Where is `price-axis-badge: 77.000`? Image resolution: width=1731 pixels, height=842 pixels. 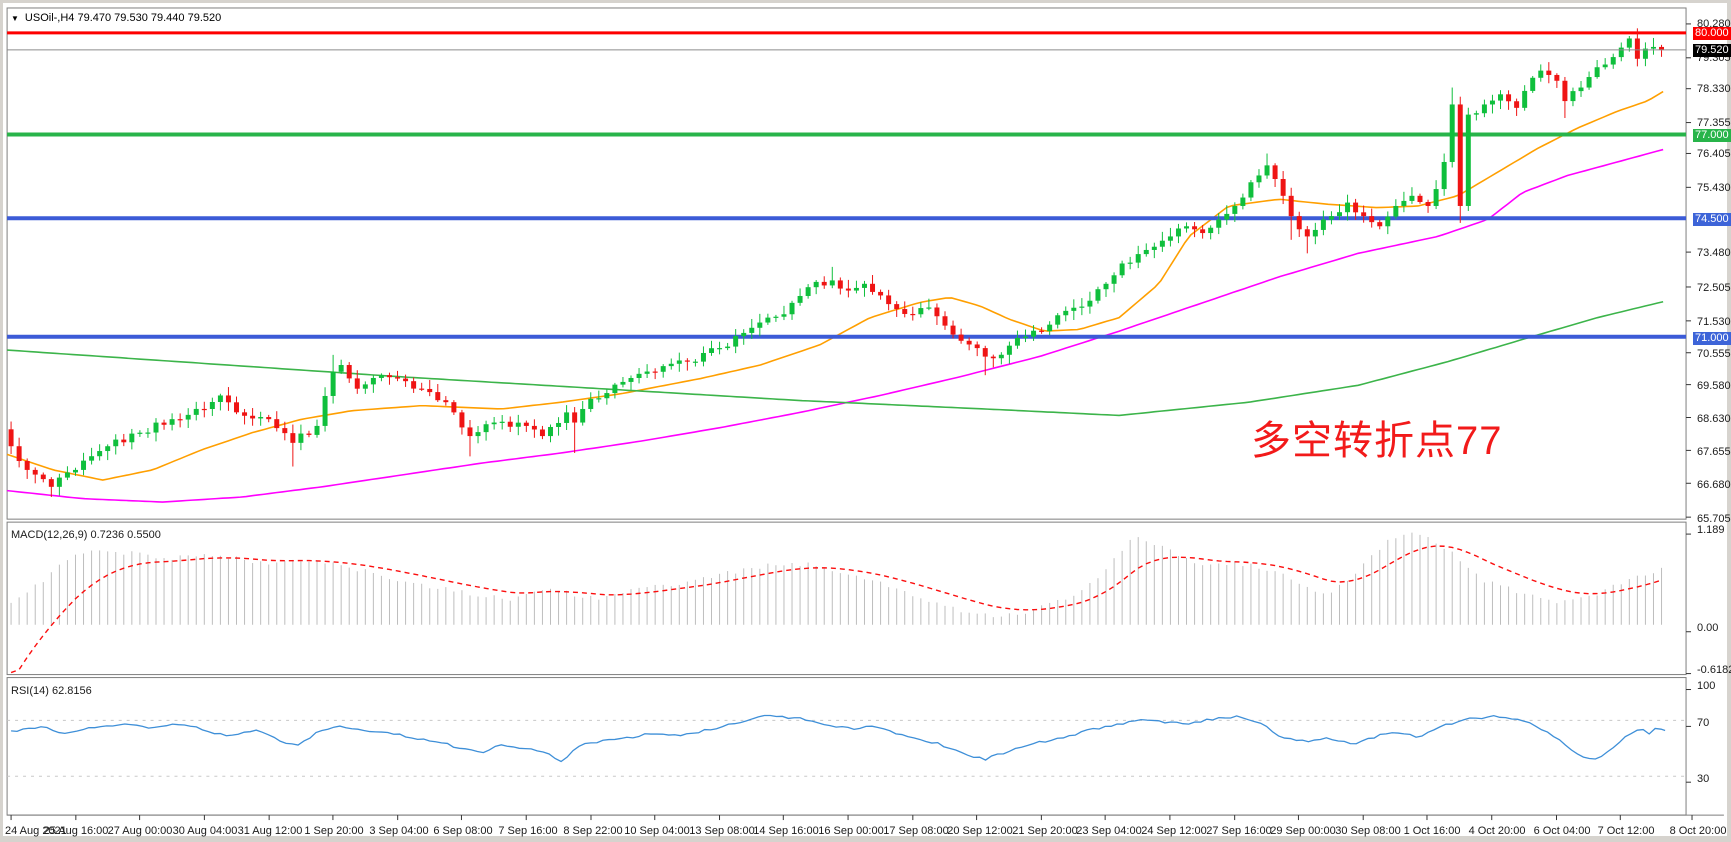
price-axis-badge: 77.000 is located at coordinates (1712, 135).